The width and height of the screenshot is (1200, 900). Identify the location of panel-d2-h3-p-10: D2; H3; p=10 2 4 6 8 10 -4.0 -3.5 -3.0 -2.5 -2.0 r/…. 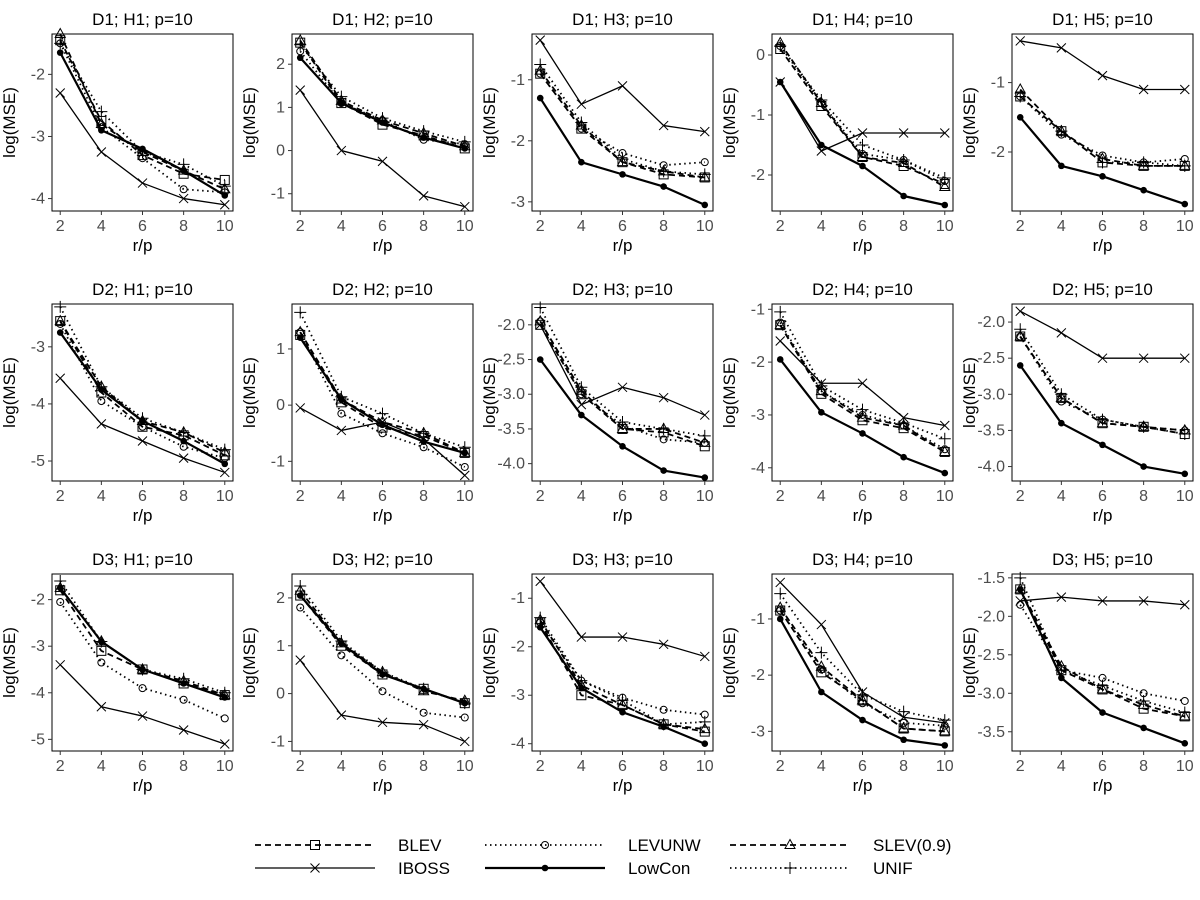
(597, 402).